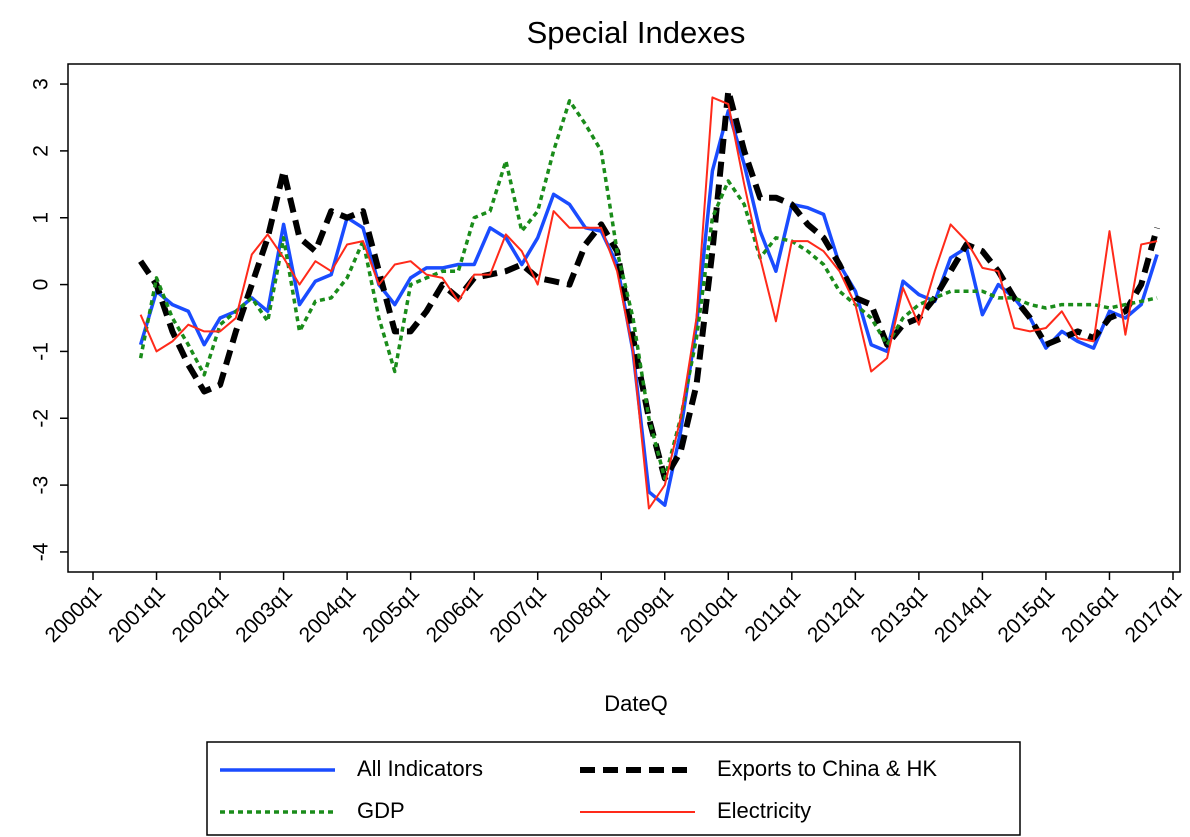 This screenshot has width=1190, height=837. Describe the element at coordinates (455, 614) in the screenshot. I see `x-tick-label: 2006q1` at that location.